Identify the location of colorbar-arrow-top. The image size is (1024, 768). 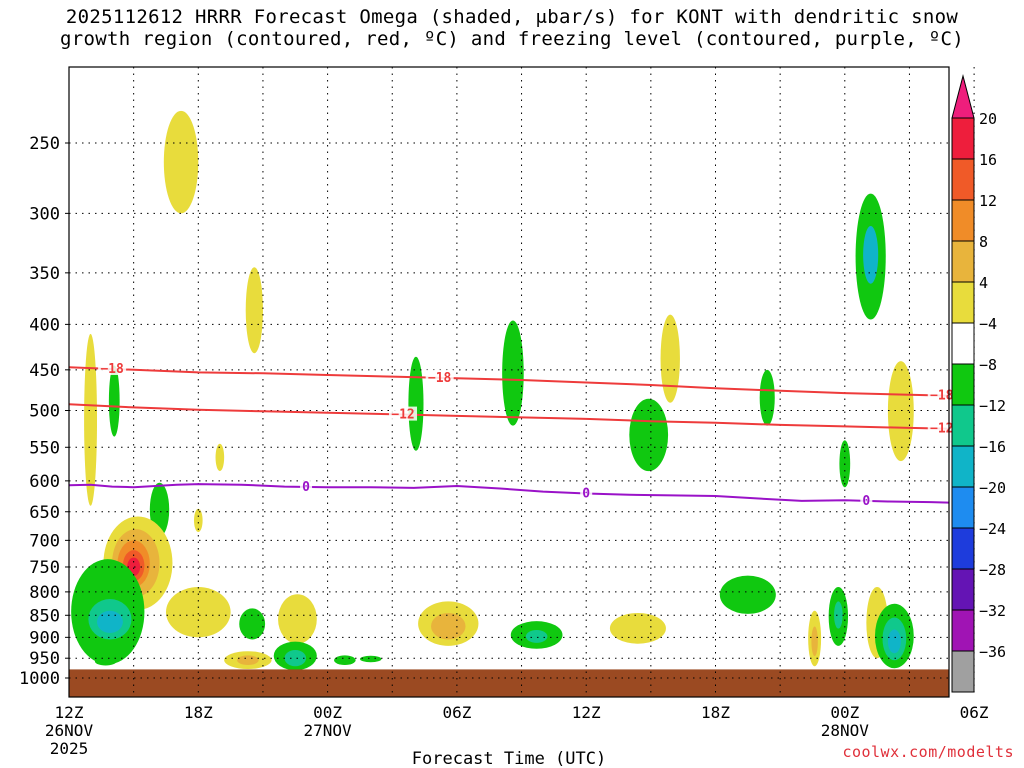
(963, 96).